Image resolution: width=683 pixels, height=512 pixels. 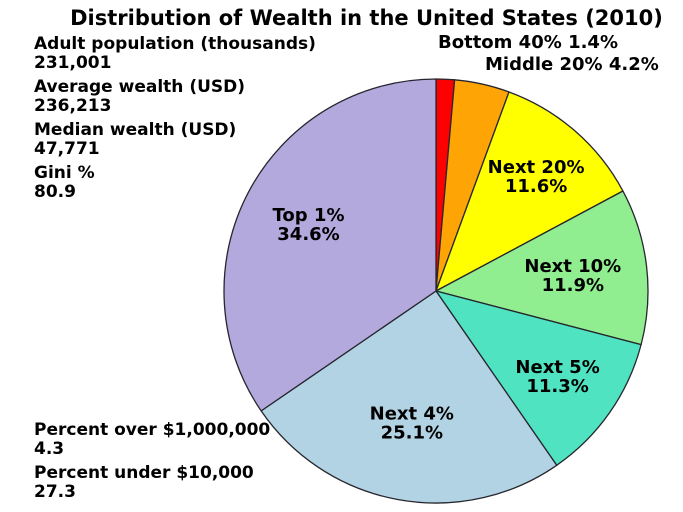 What do you see at coordinates (73, 63) in the screenshot?
I see `stat-value: 231,001` at bounding box center [73, 63].